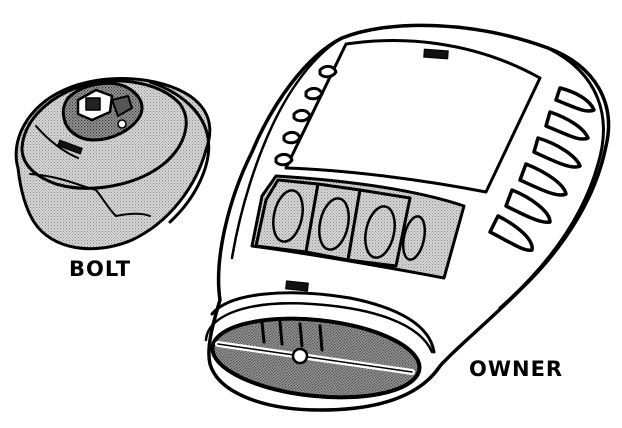 This screenshot has width=622, height=428. What do you see at coordinates (70, 147) in the screenshot?
I see `bolt-indicator-bar` at bounding box center [70, 147].